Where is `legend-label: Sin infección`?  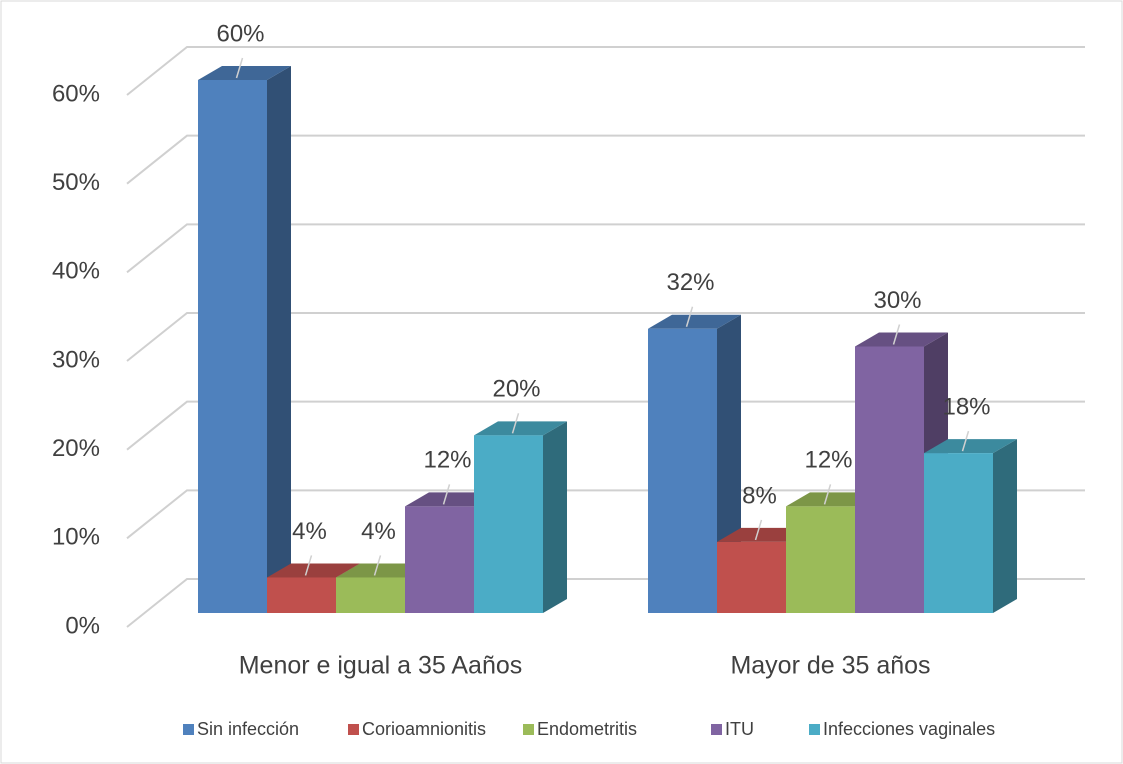
legend-label: Sin infección is located at coordinates (248, 729).